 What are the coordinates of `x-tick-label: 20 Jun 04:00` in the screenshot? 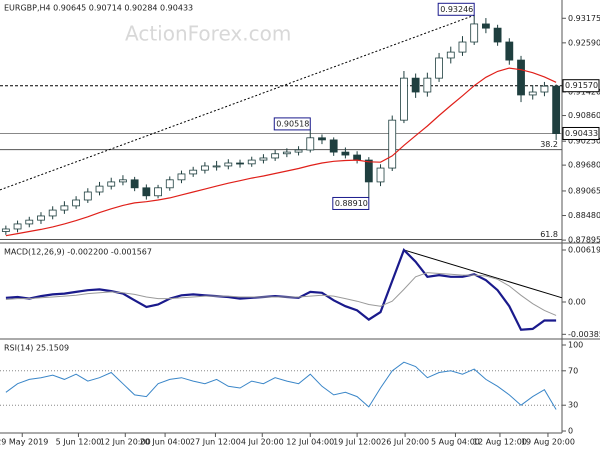 It's located at (165, 442).